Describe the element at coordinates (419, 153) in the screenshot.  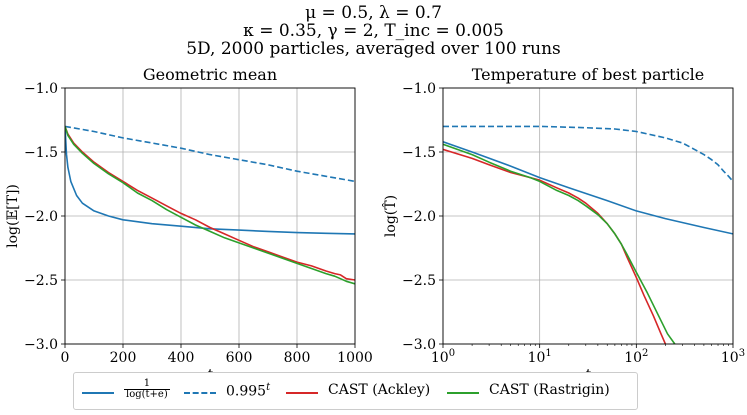
I see `panel-2-y-tick-label: −1.5` at that location.